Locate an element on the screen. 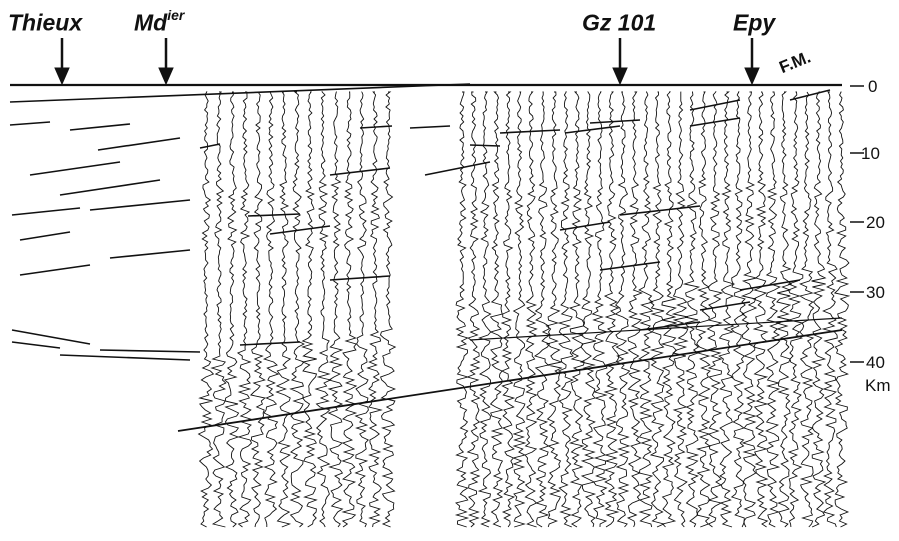 The height and width of the screenshot is (541, 899). depth-label-0: 0 is located at coordinates (873, 86).